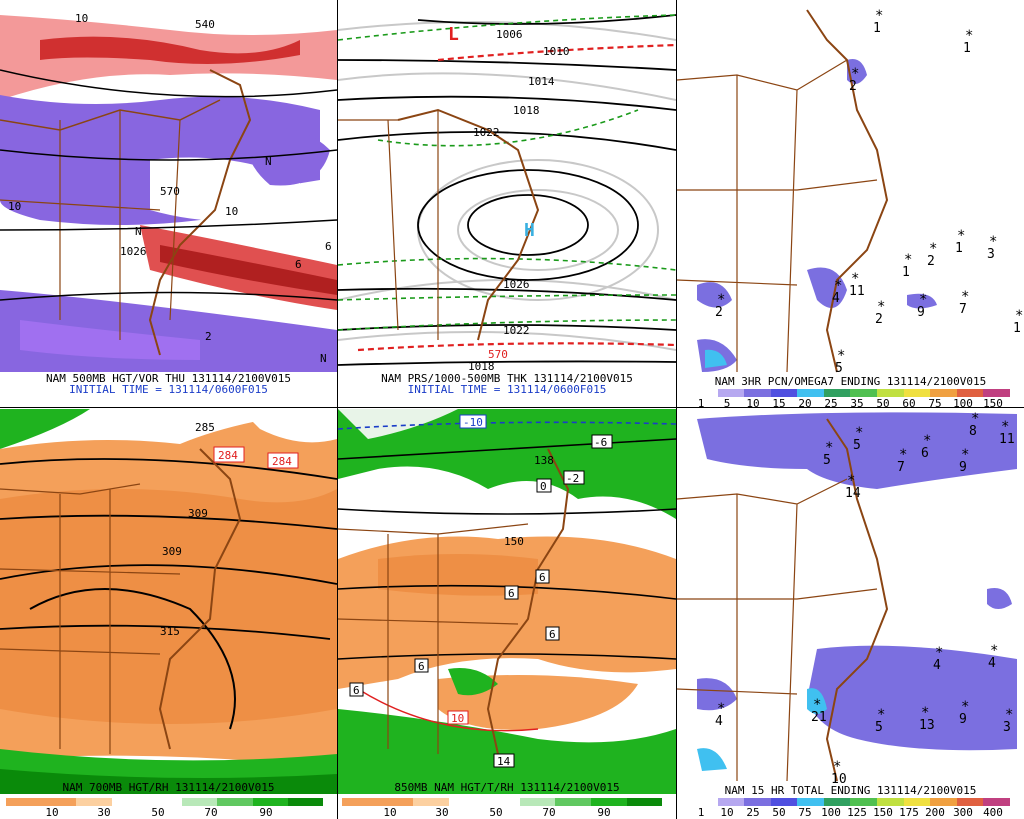  Describe the element at coordinates (963, 812) in the screenshot. I see `tick: 300` at that location.